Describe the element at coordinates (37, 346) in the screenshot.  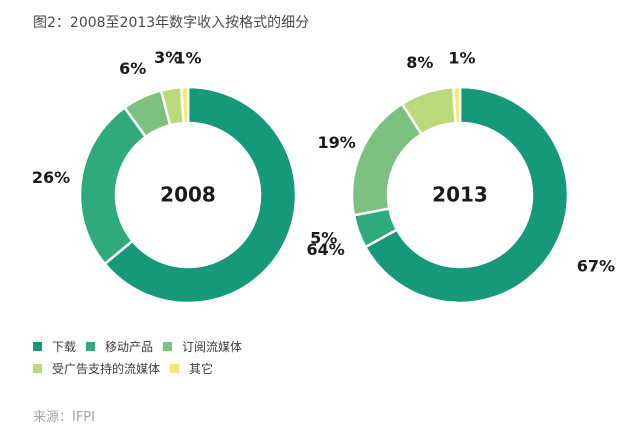
I see `legend-swatch-download` at that location.